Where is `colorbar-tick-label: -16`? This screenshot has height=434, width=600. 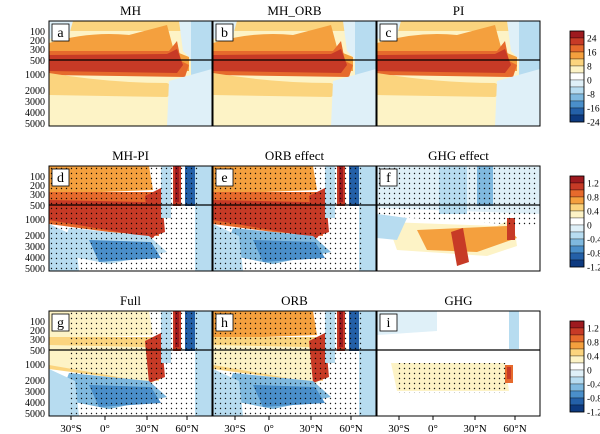 colorbar-tick-label: -16 is located at coordinates (593, 110).